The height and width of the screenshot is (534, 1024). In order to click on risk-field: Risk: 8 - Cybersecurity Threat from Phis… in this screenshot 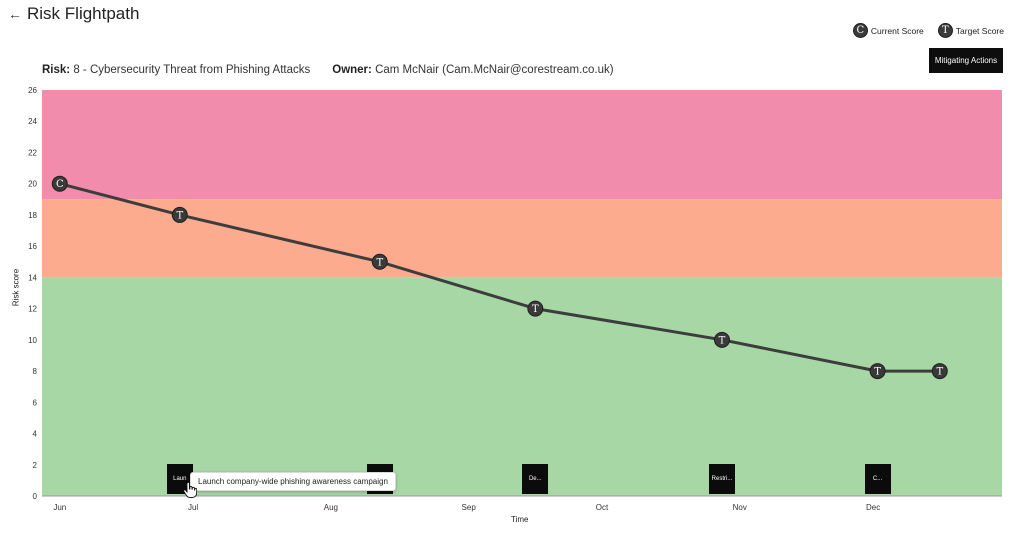, I will do `click(176, 70)`.